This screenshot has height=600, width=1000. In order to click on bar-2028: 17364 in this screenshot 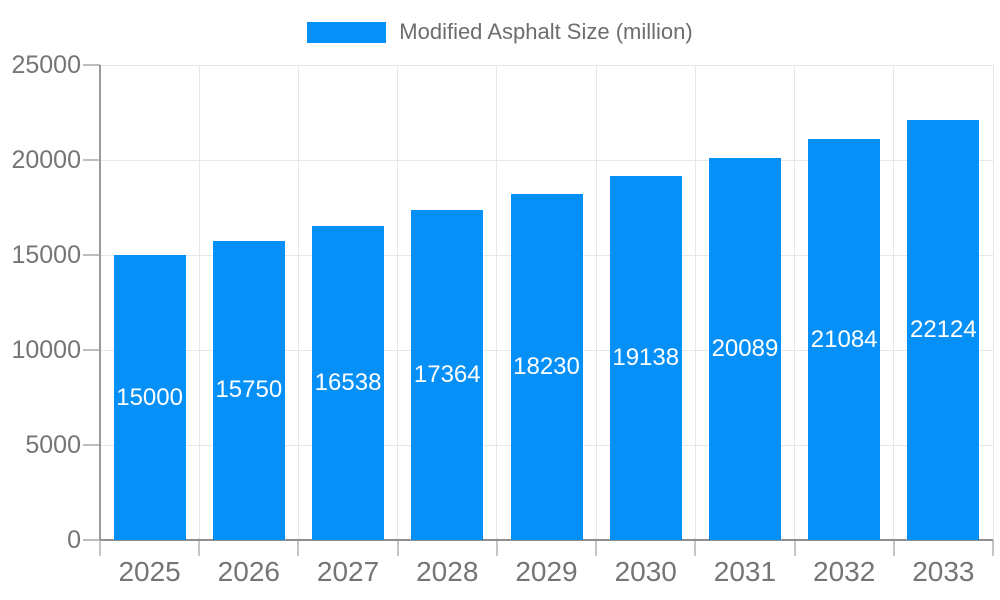, I will do `click(447, 375)`.